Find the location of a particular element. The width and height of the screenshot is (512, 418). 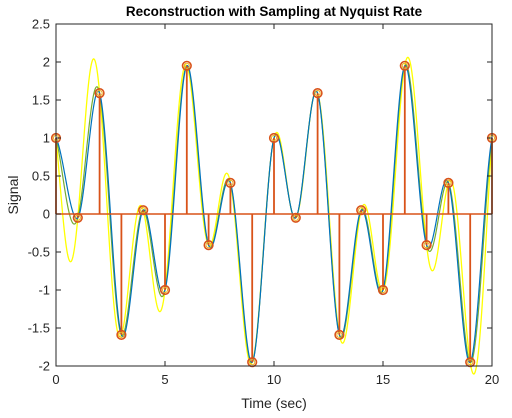

y-tick-label: 0.5 is located at coordinates (41, 176).